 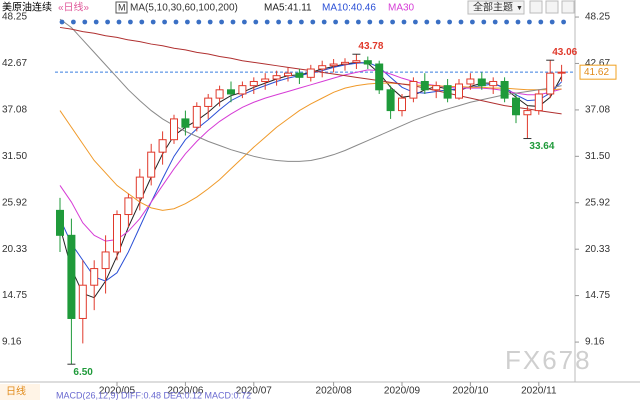 What do you see at coordinates (402, 391) in the screenshot?
I see `x-tick-label: 2020/09` at bounding box center [402, 391].